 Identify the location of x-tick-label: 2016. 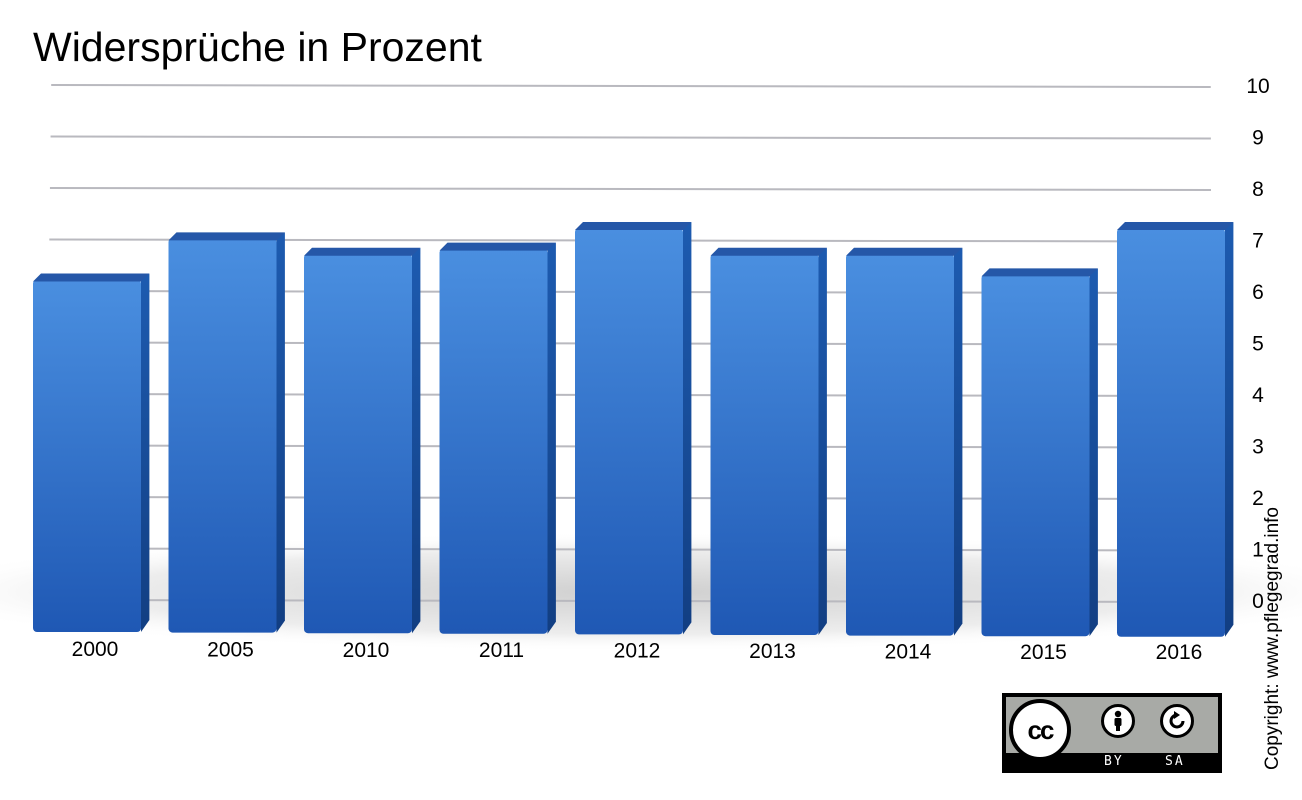
(1179, 652).